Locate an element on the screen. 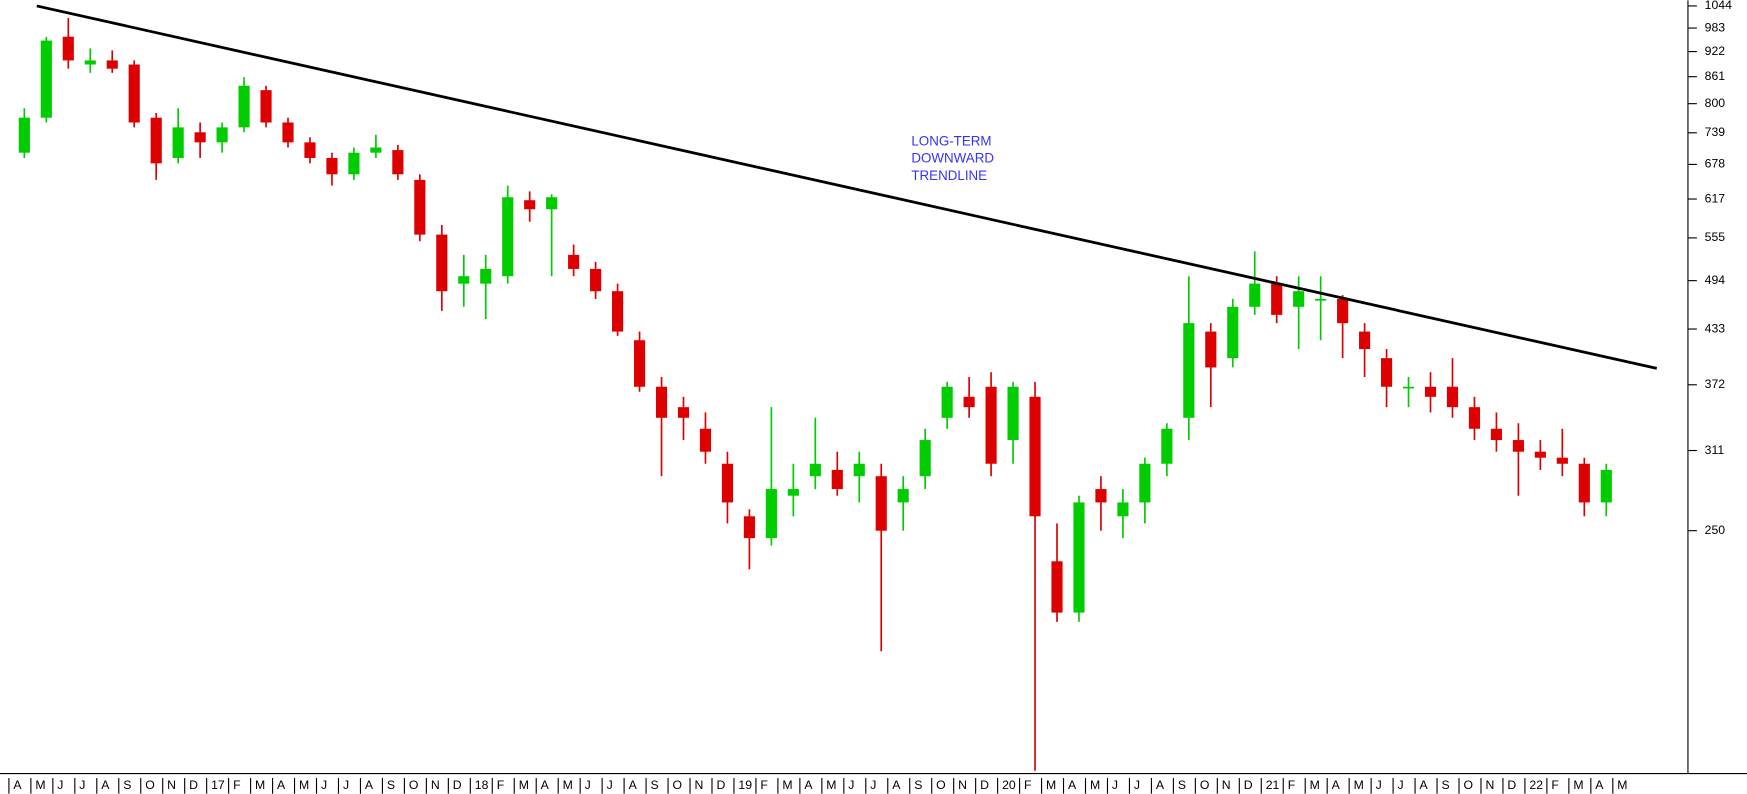 This screenshot has width=1747, height=794. y-tick-label: 250 is located at coordinates (1715, 530).